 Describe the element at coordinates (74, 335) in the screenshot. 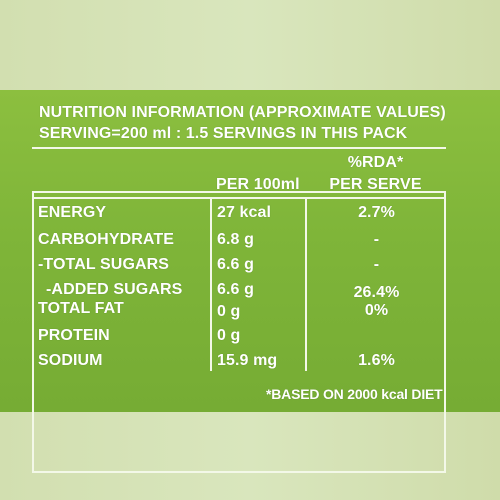

I see `nutrient-name: PROTEIN` at that location.